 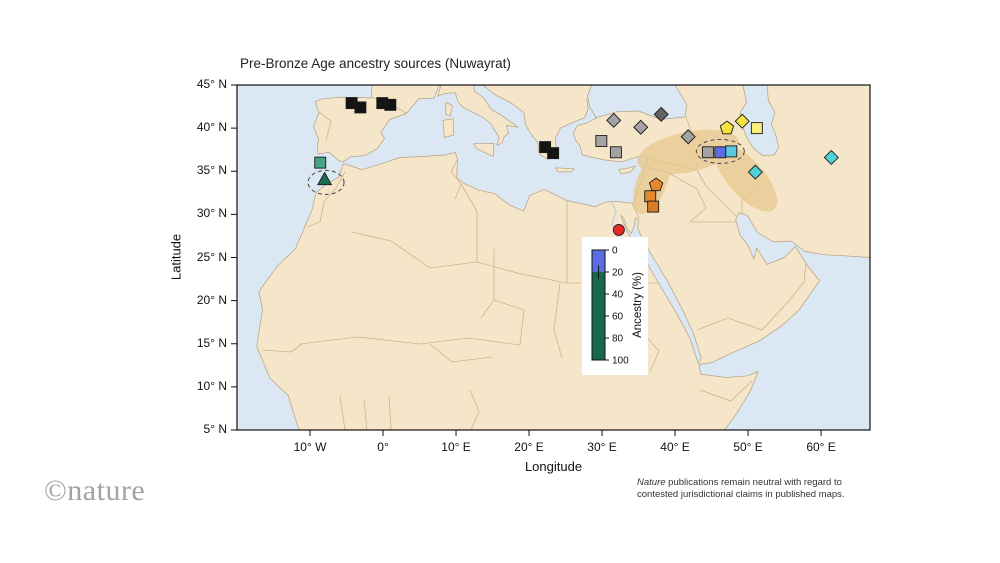 I want to click on island-corsica, so click(x=449, y=109).